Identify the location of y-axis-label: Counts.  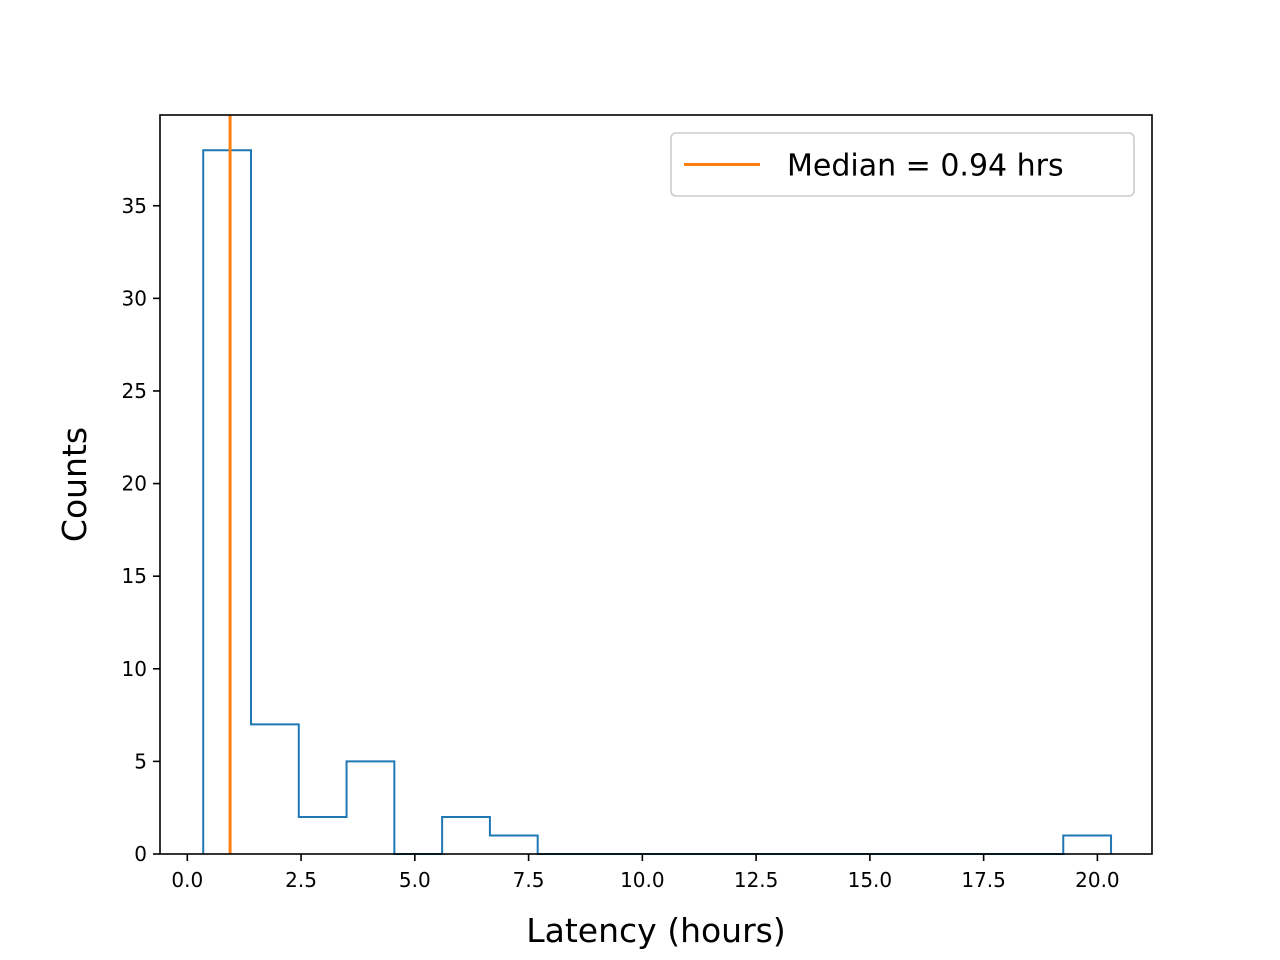
(74, 484).